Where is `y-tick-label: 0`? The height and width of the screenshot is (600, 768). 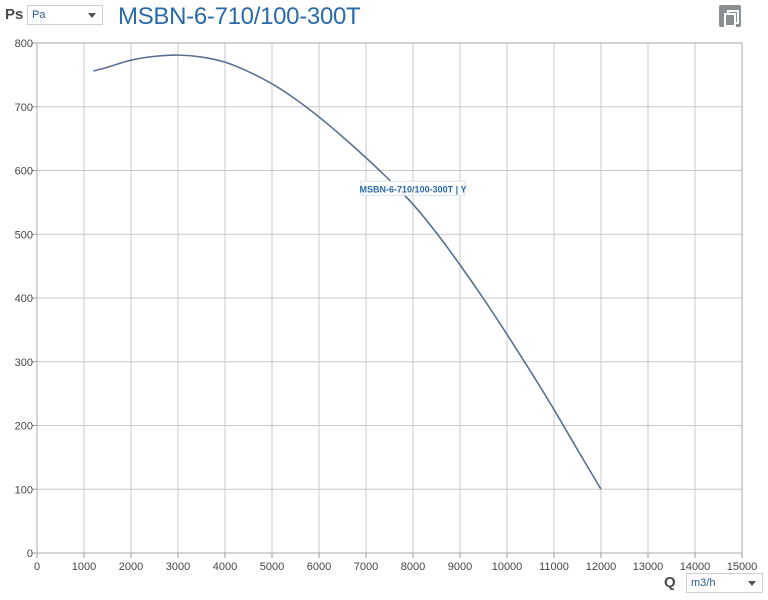 y-tick-label: 0 is located at coordinates (30, 554).